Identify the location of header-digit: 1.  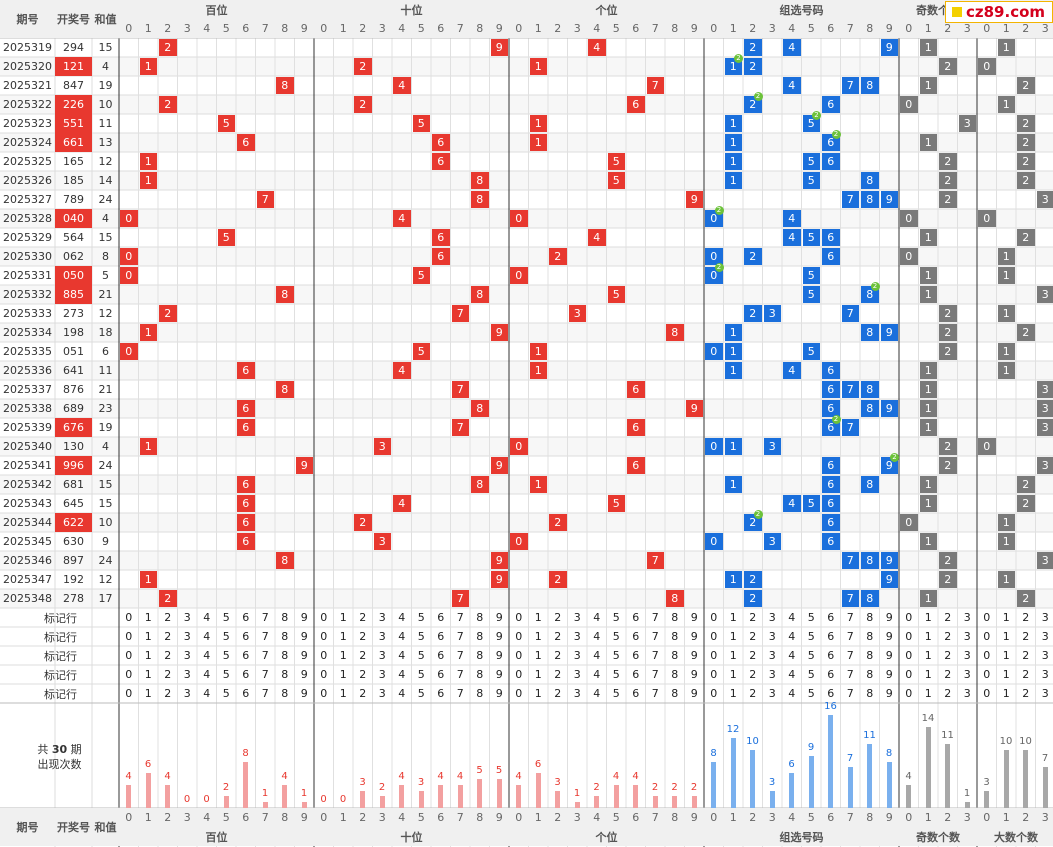
(928, 28).